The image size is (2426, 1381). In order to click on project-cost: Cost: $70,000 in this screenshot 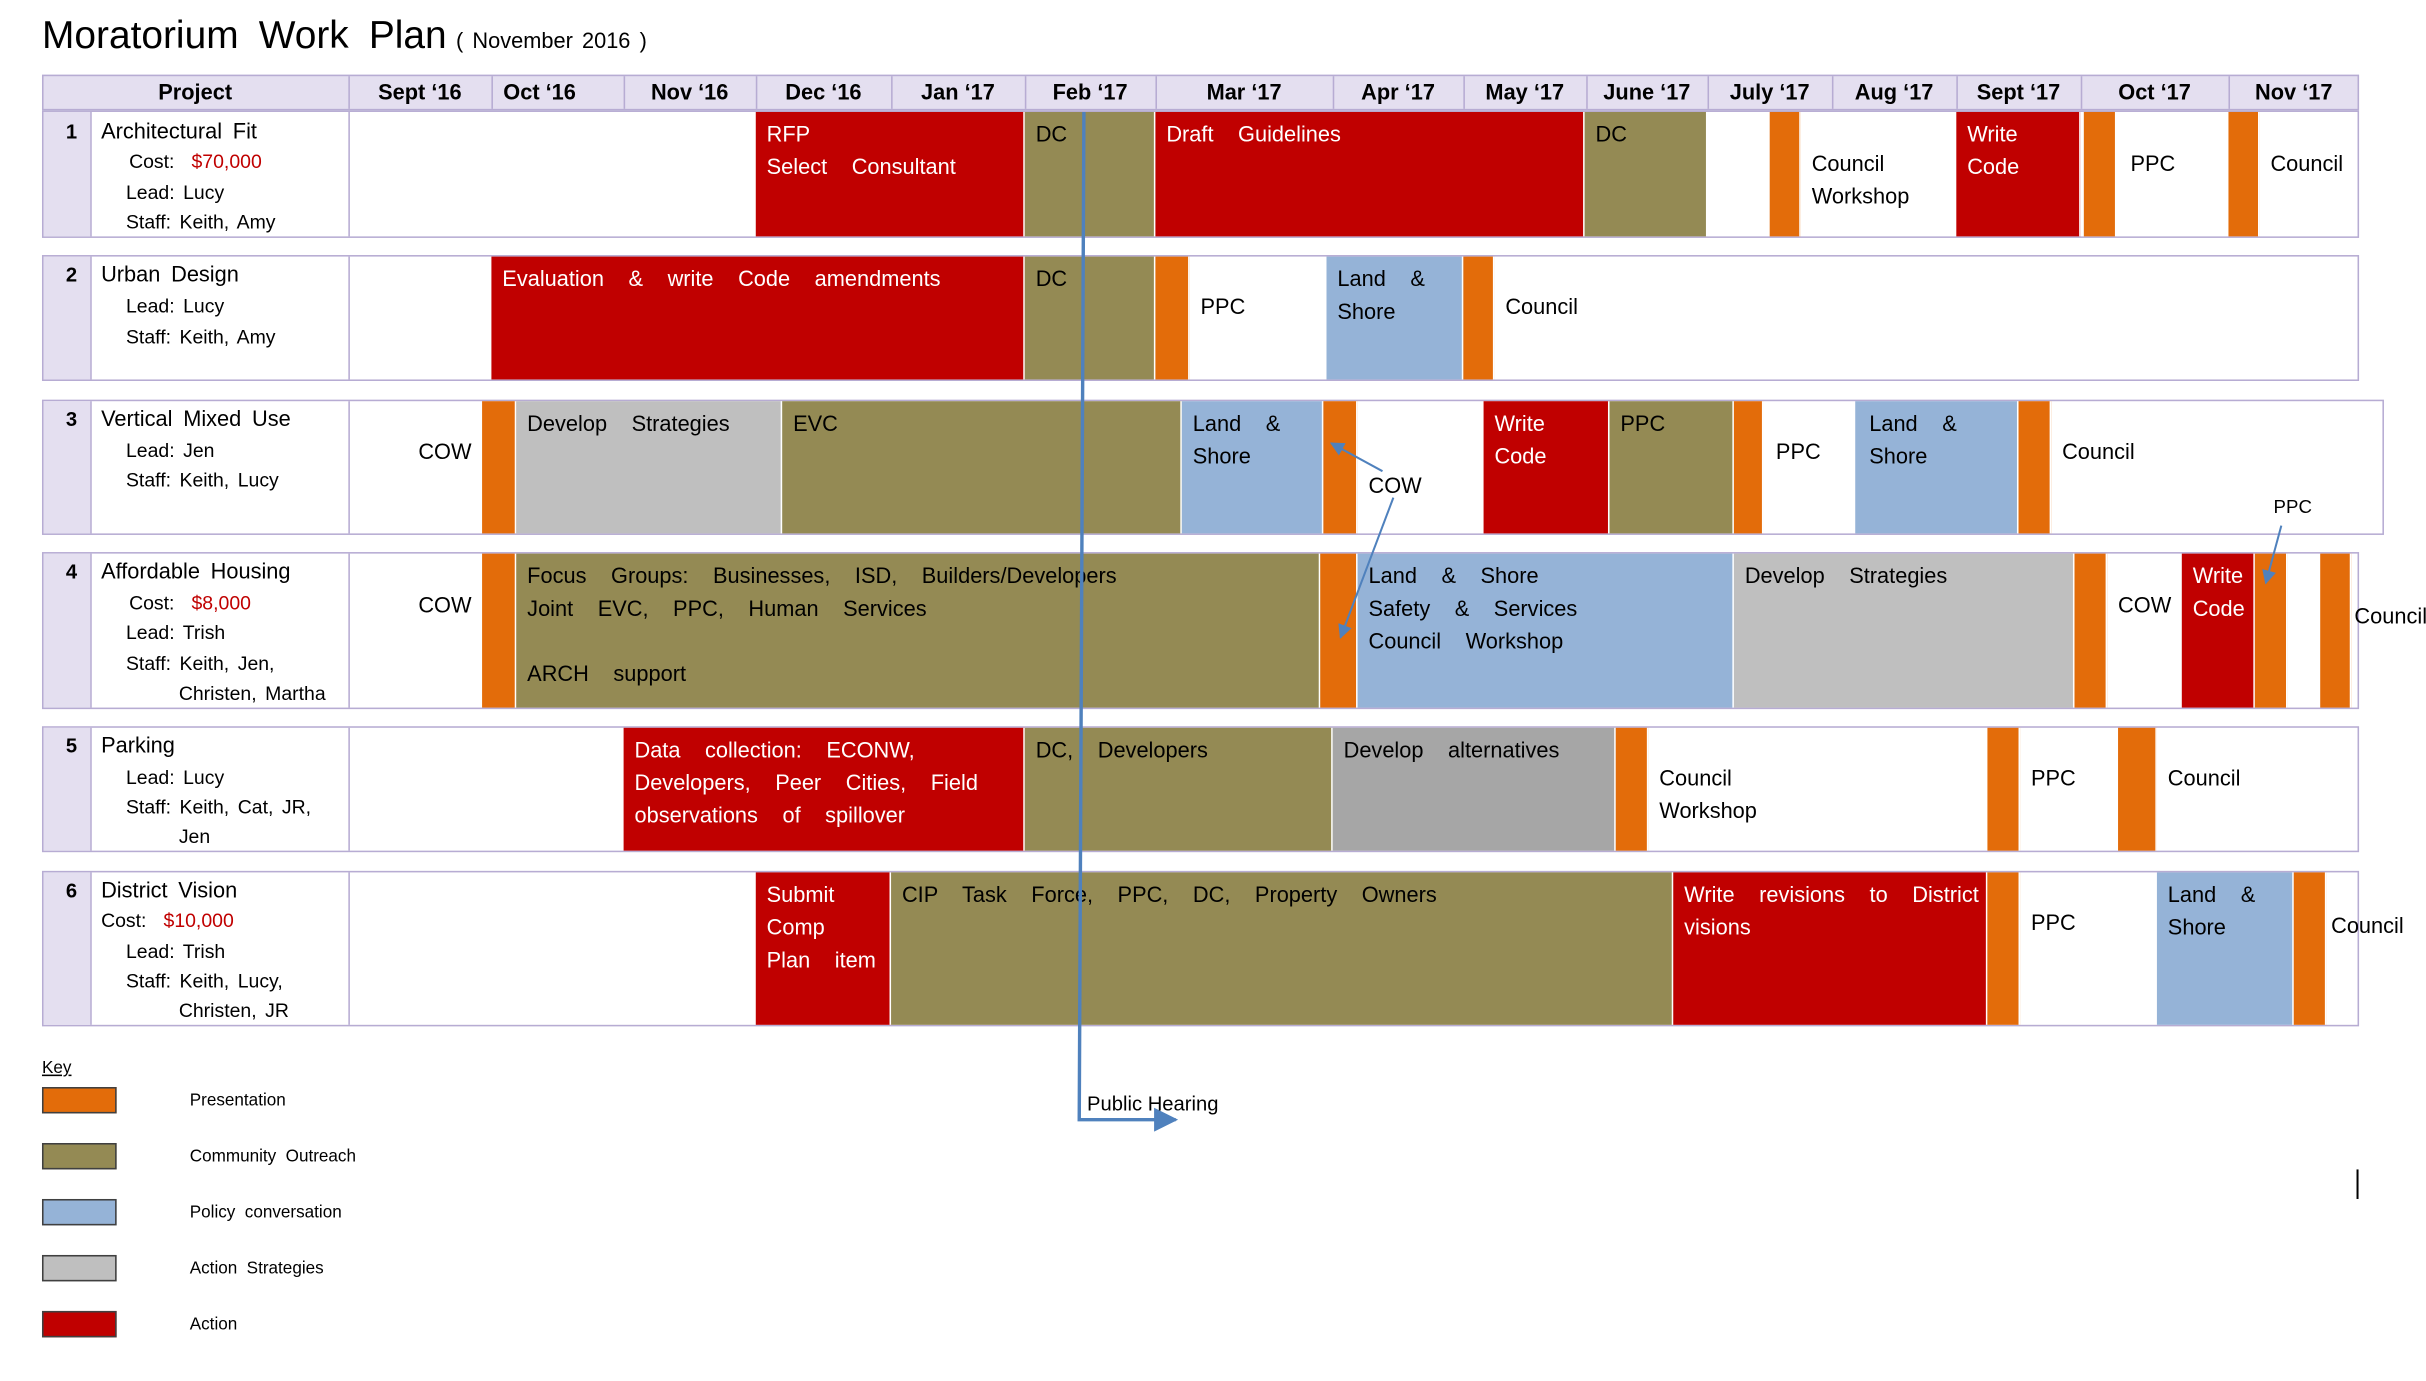, I will do `click(195, 162)`.